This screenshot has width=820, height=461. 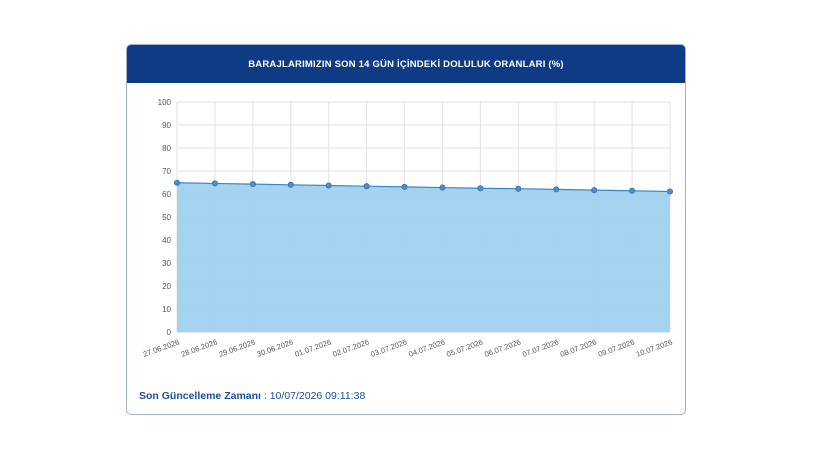 I want to click on x-tick-label: 07.07.2026, so click(x=540, y=347).